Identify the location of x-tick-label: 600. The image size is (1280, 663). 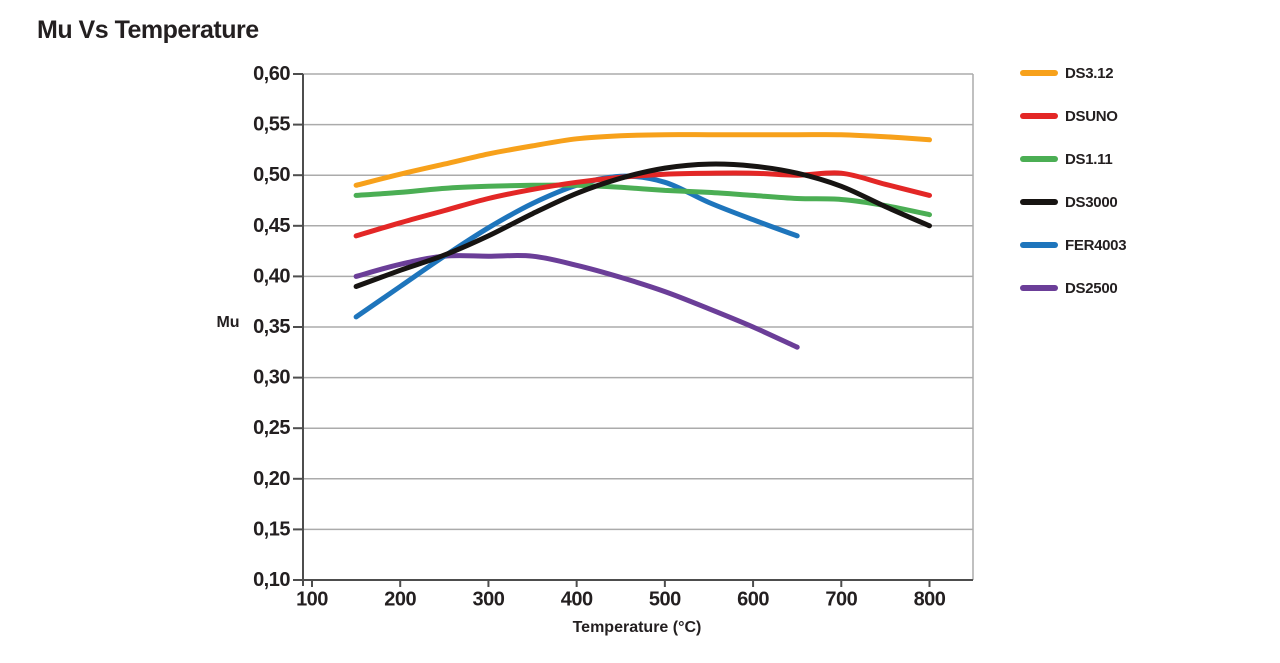
(753, 600).